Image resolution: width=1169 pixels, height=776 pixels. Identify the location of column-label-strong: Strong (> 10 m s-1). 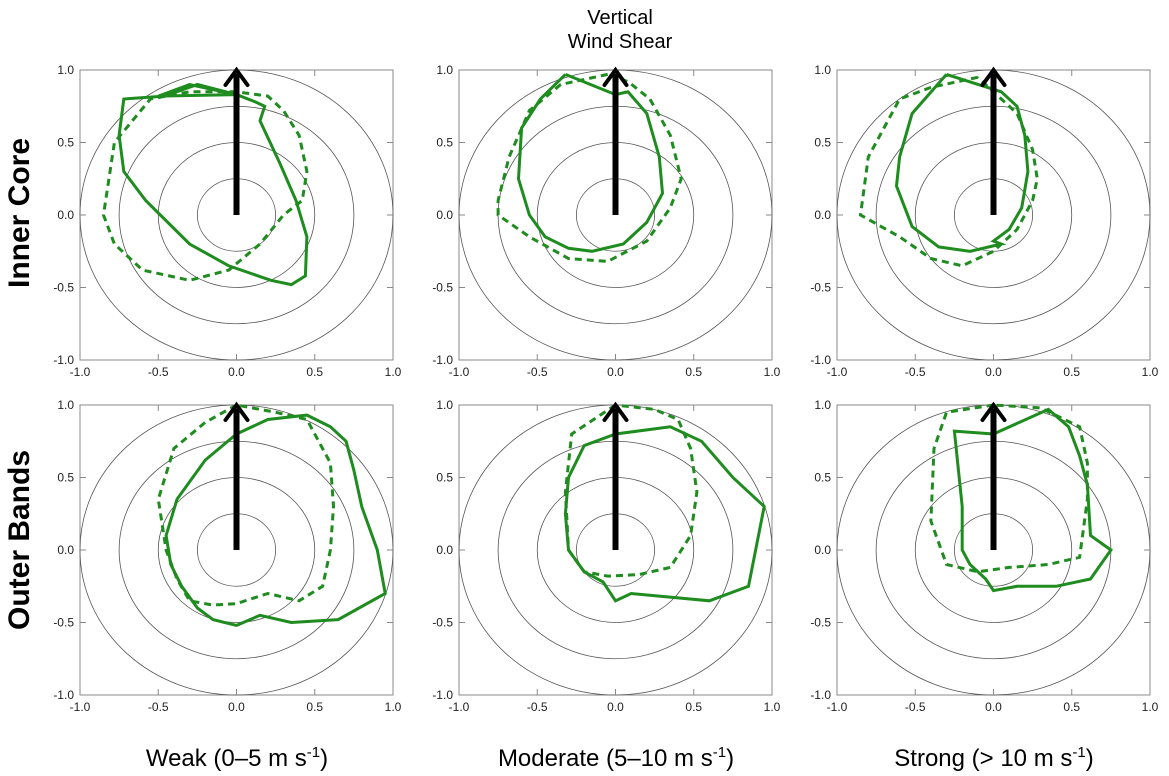
(994, 758).